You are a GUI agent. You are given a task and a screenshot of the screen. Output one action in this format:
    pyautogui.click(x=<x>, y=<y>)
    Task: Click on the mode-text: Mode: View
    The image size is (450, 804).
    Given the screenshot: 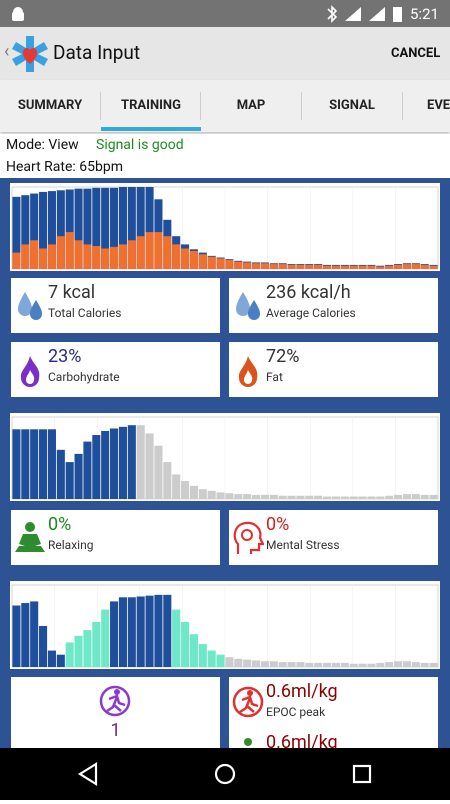 What is the action you would take?
    pyautogui.click(x=42, y=145)
    